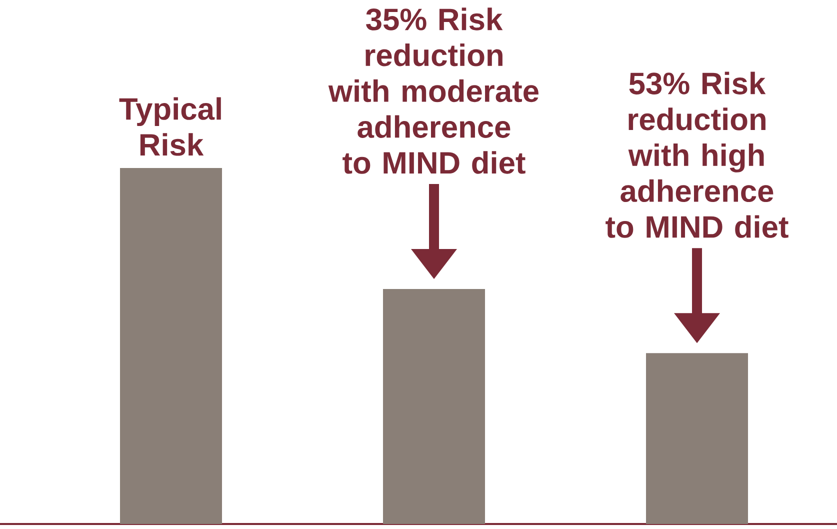 The width and height of the screenshot is (837, 529). Describe the element at coordinates (170, 126) in the screenshot. I see `x-tick-label: Typical Risk` at that location.